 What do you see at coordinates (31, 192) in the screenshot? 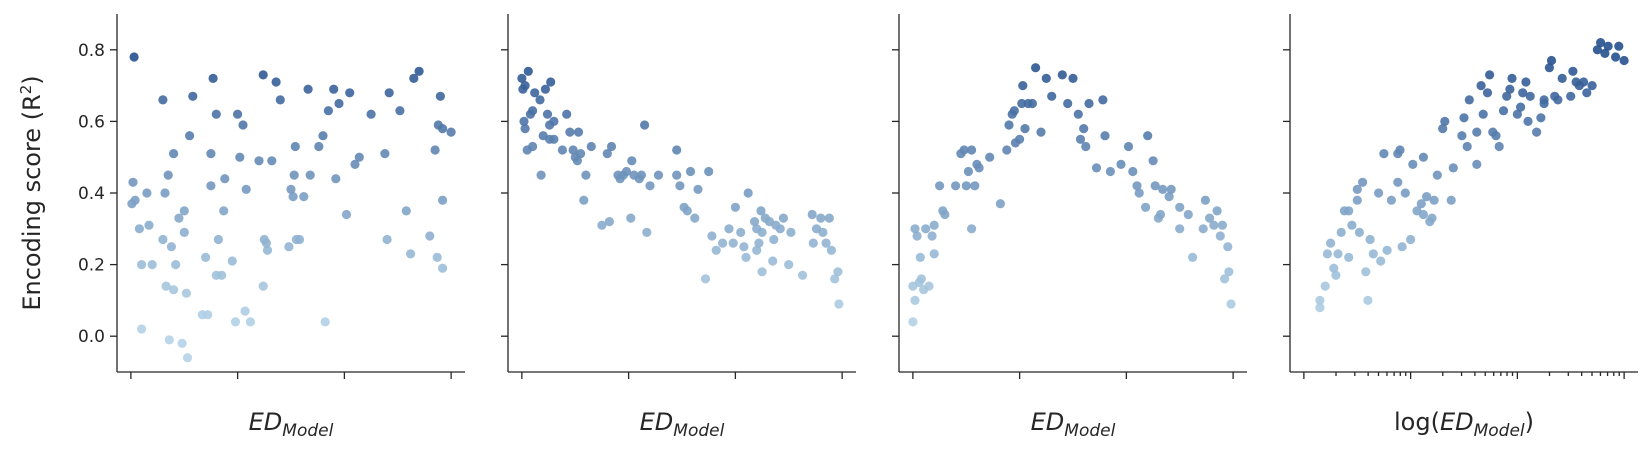
I see `y-axis-title: Encoding score (R2)` at bounding box center [31, 192].